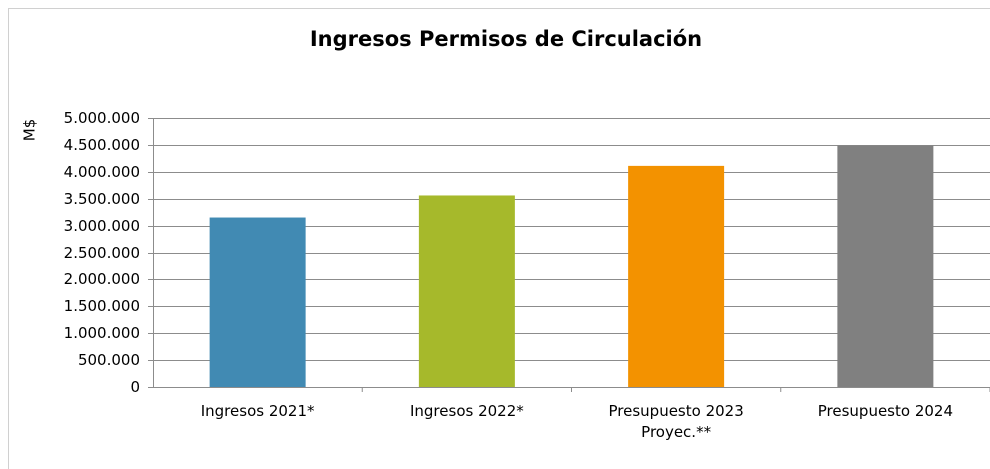 This screenshot has height=469, width=990. What do you see at coordinates (102, 118) in the screenshot?
I see `y-tick-label: 5.000.000` at bounding box center [102, 118].